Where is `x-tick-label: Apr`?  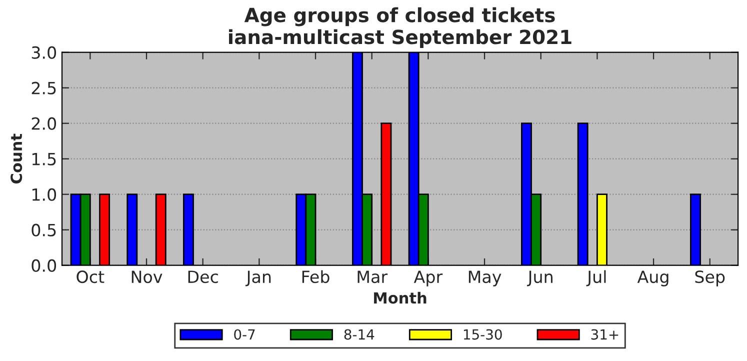
x-tick-label: Apr is located at coordinates (428, 278).